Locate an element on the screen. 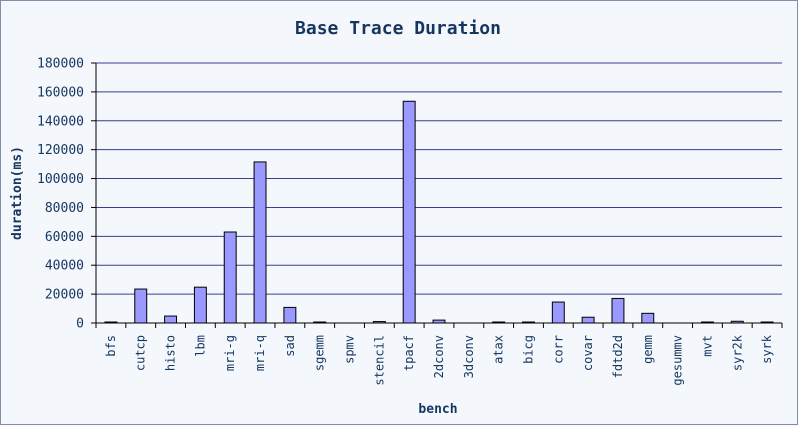 The image size is (798, 426). x-tick-label-mvt: mvt is located at coordinates (707, 346).